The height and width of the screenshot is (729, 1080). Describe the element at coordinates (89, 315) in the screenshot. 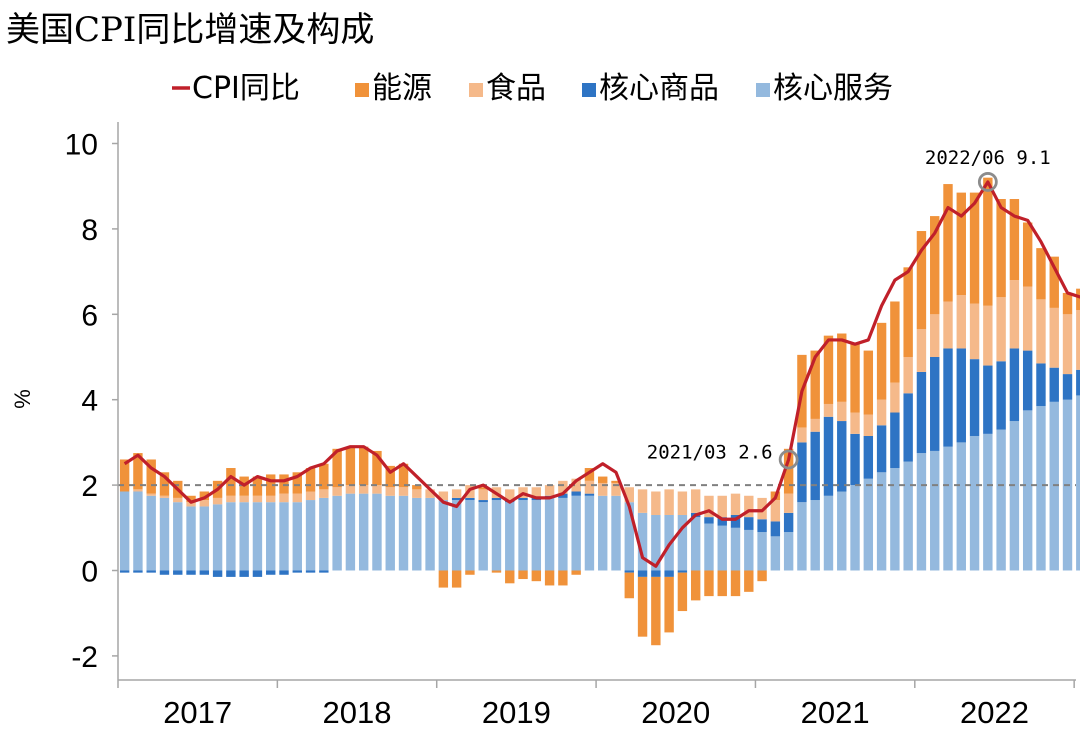

I see `y-tick-label: 6` at that location.